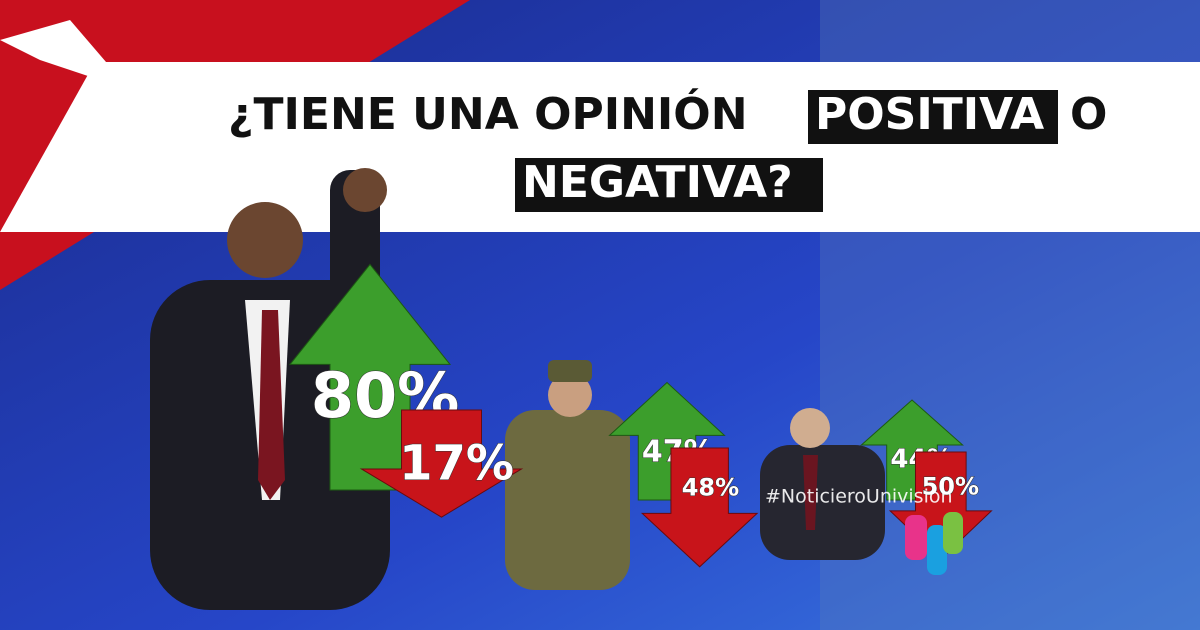  I want to click on watermark: #NoticieroUnivision, so click(859, 497).